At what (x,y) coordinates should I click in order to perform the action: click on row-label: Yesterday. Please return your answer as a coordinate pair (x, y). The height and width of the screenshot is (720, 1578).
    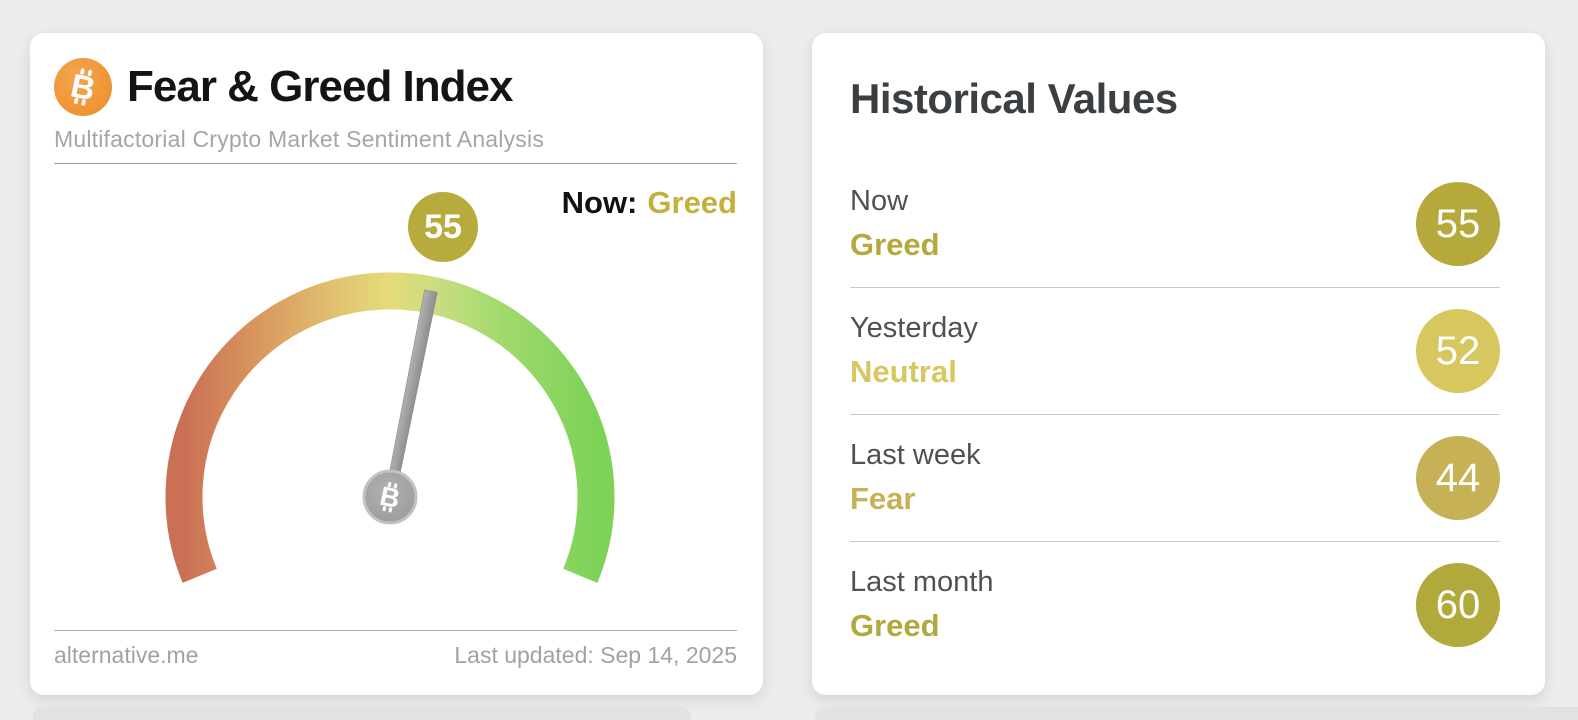
    Looking at the image, I should click on (914, 328).